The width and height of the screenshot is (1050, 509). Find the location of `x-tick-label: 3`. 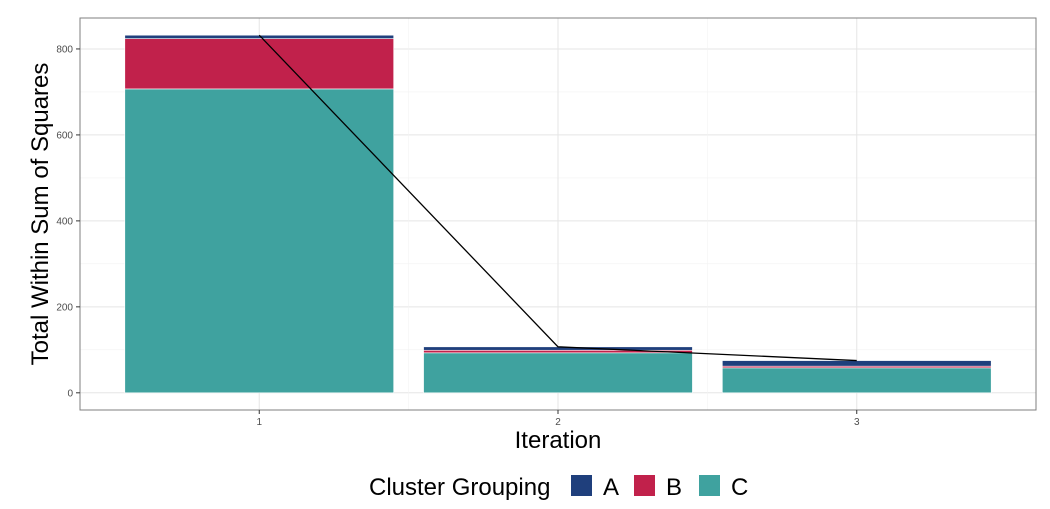

x-tick-label: 3 is located at coordinates (857, 422).